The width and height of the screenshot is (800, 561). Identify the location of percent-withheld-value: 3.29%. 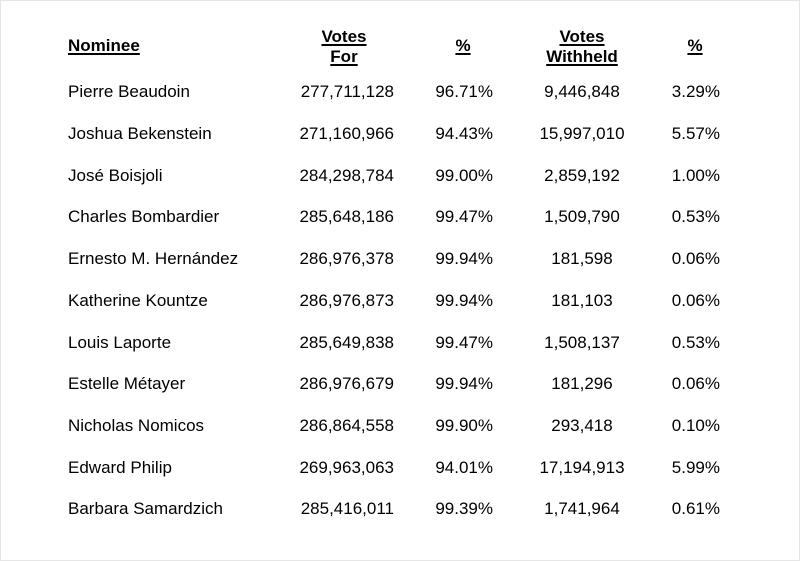
(695, 91).